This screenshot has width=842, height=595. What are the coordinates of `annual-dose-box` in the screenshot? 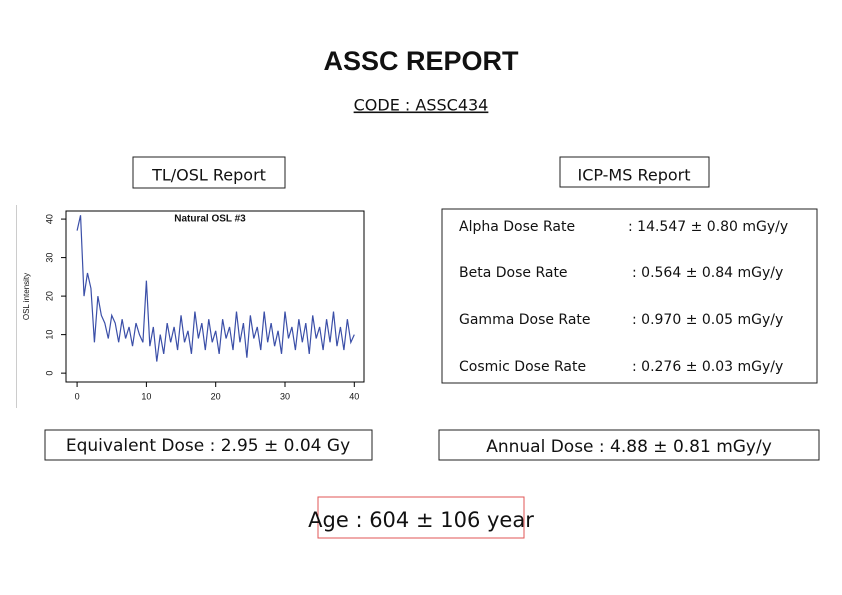 It's located at (629, 445).